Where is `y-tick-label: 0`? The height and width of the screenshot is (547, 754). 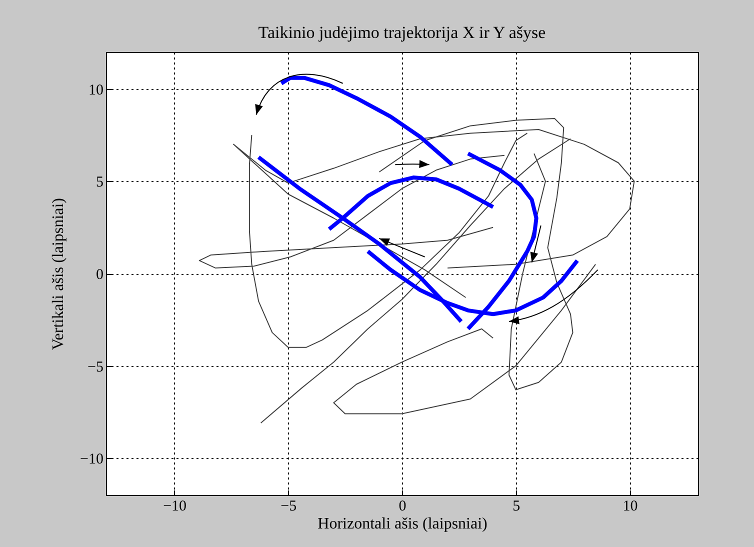
y-tick-label: 0 is located at coordinates (100, 275).